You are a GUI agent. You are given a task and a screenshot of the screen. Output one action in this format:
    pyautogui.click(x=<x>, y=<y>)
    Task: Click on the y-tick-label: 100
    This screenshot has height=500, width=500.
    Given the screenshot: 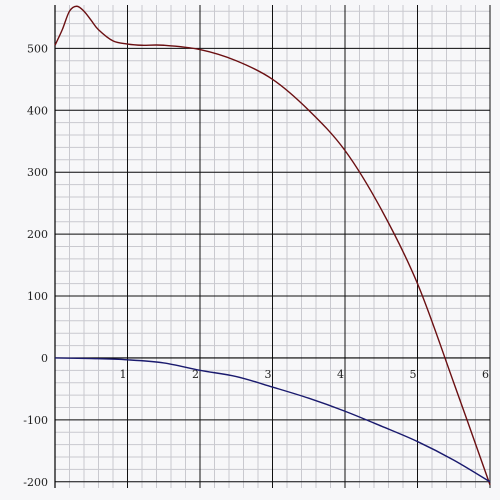 What is the action you would take?
    pyautogui.click(x=37, y=296)
    